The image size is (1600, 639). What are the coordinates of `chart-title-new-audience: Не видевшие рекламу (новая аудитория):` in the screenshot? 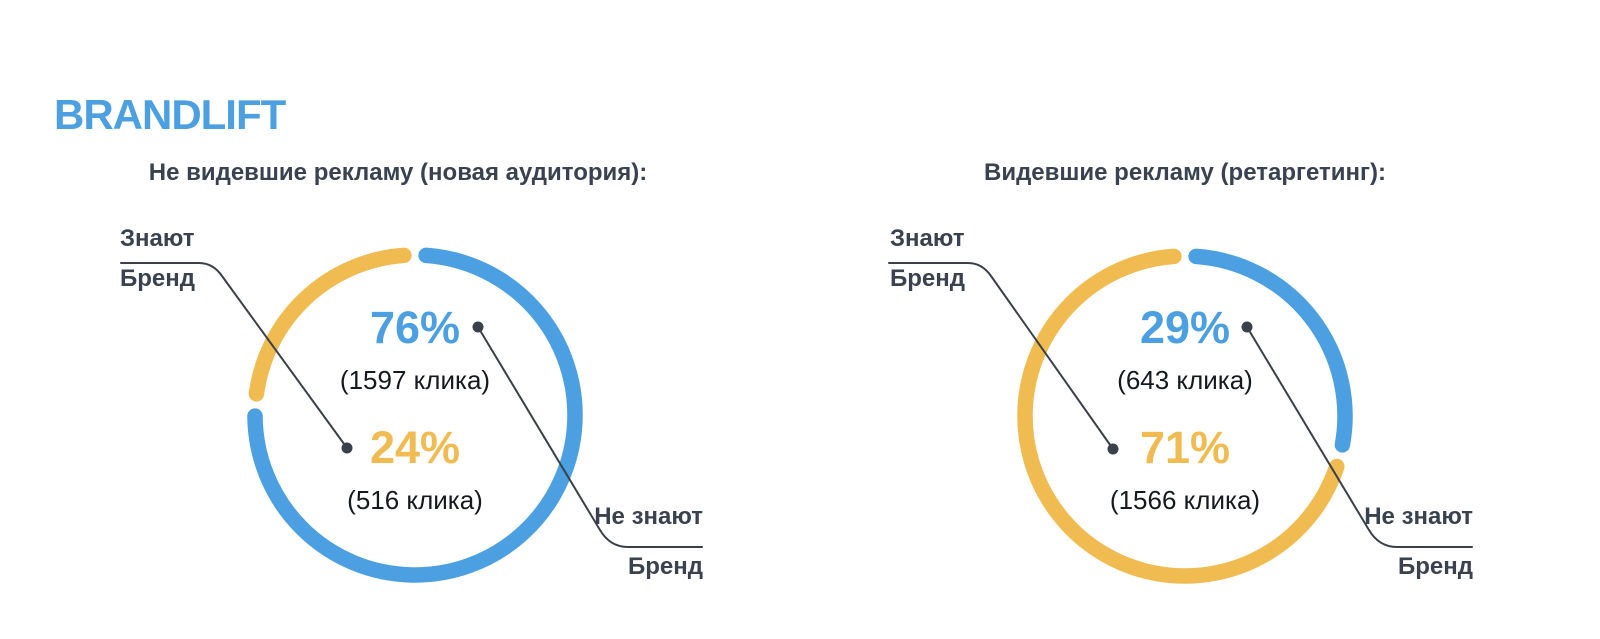 It's located at (398, 172).